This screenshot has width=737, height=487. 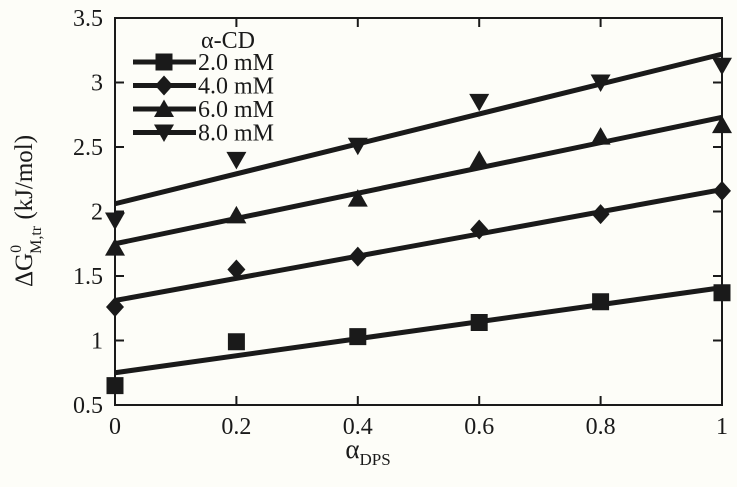 What do you see at coordinates (601, 427) in the screenshot?
I see `x-tick-label: 0.8` at bounding box center [601, 427].